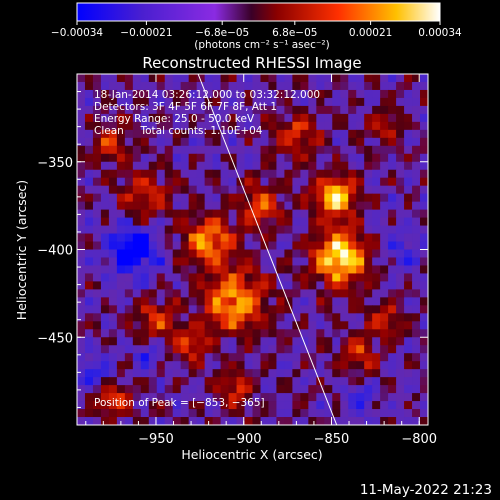 This screenshot has height=500, width=500. I want to click on y-tick-label: −400, so click(55, 251).